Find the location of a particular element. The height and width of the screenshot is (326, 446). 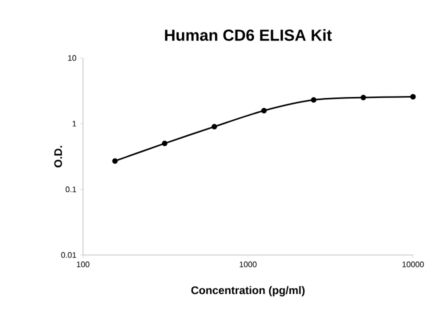

y-axis-title: O.D. is located at coordinates (58, 157).